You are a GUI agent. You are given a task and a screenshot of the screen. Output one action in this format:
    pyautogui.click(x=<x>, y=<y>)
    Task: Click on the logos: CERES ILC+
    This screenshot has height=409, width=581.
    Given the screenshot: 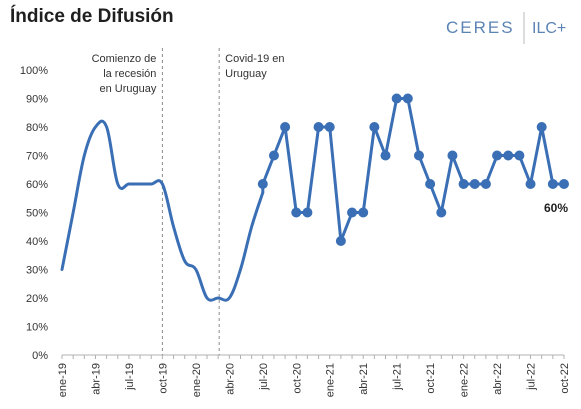 What is the action you would take?
    pyautogui.click(x=506, y=28)
    